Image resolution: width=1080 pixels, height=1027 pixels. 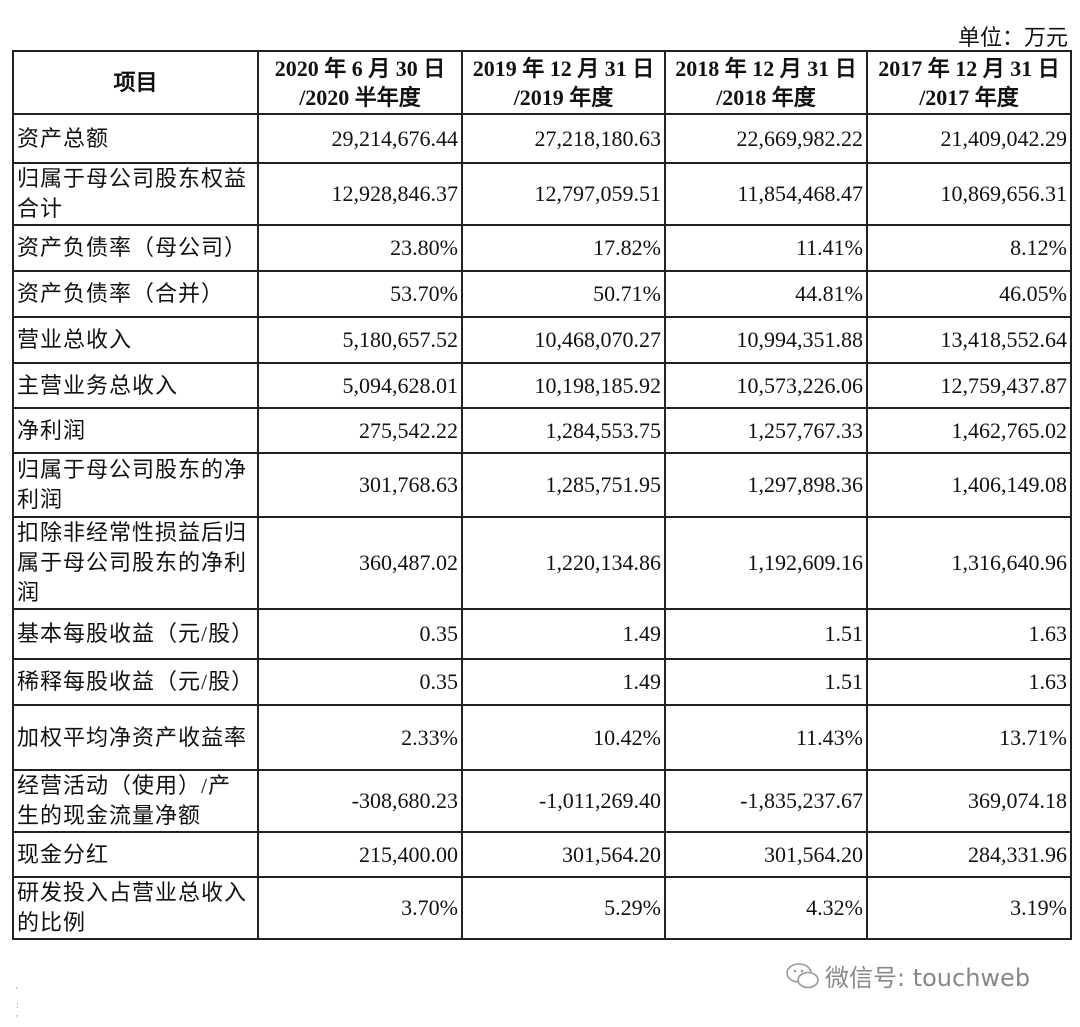 I want to click on header-period: 2019 年 12 月 31 日/2019 年度, so click(x=563, y=82).